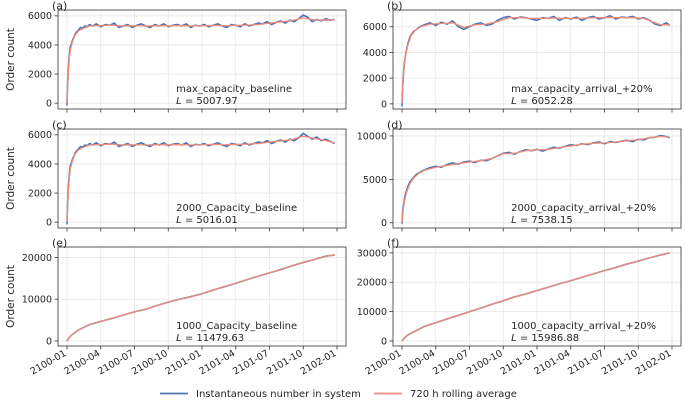 Image resolution: width=685 pixels, height=403 pixels. I want to click on mean-l-label: L = 6052.28, so click(542, 101).